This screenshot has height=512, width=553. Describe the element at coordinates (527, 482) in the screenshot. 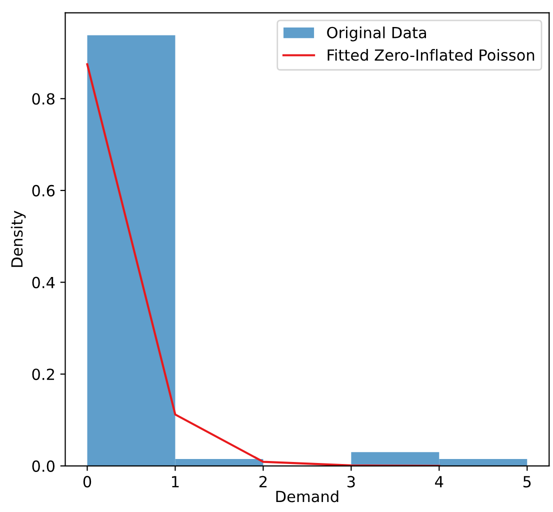

I see `x-tick-label: 5` at that location.